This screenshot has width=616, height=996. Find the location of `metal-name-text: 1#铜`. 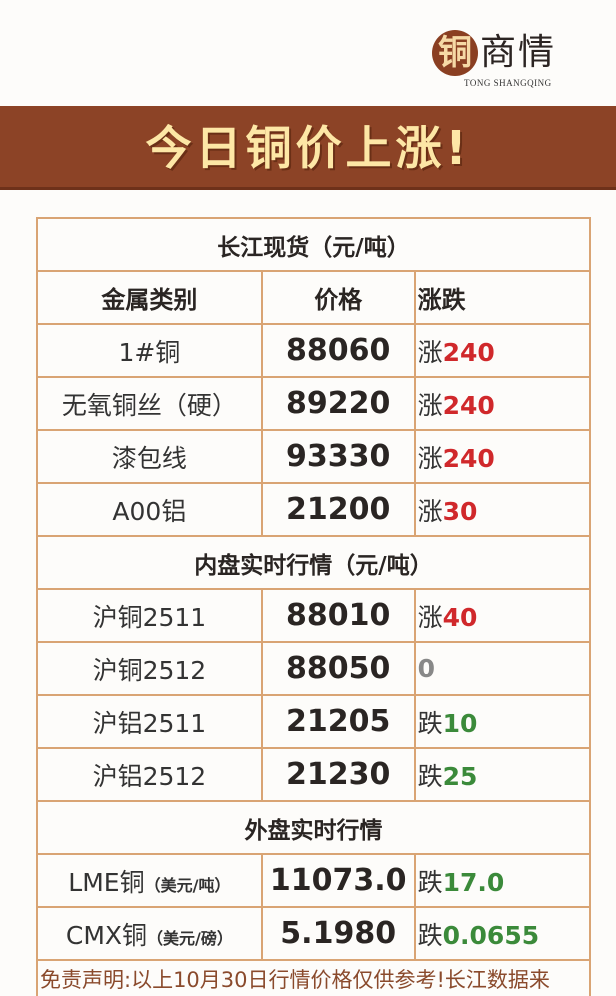

metal-name-text: 1#铜 is located at coordinates (149, 352).